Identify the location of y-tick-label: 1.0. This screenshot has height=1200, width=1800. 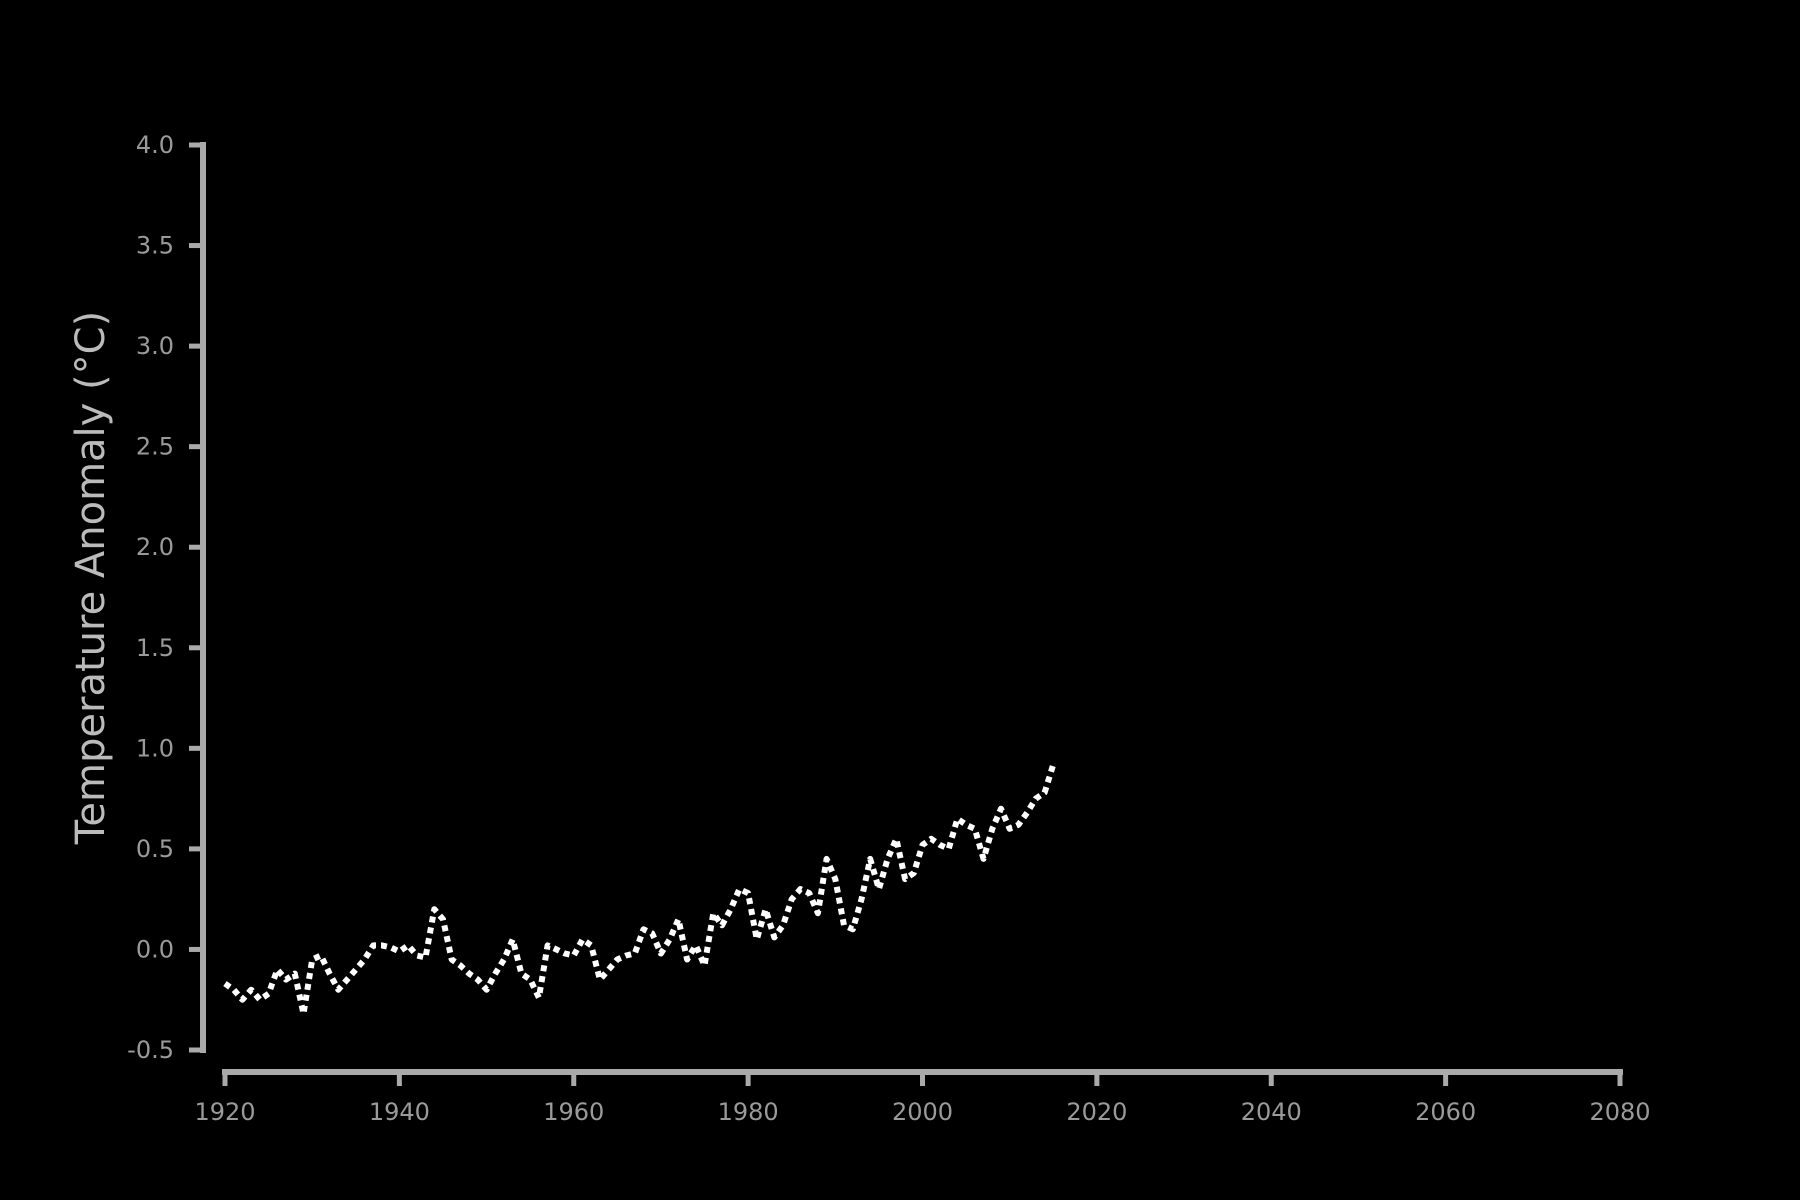
(155, 748).